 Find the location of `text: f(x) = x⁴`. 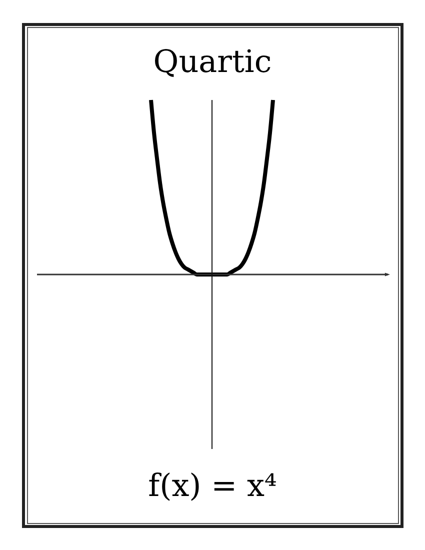

text: f(x) = x⁴ is located at coordinates (212, 486).